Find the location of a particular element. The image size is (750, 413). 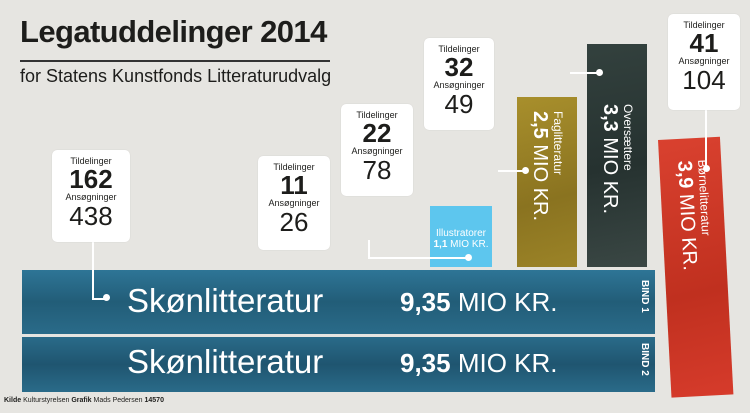

card-ansogninger-value: 26 is located at coordinates (294, 222).